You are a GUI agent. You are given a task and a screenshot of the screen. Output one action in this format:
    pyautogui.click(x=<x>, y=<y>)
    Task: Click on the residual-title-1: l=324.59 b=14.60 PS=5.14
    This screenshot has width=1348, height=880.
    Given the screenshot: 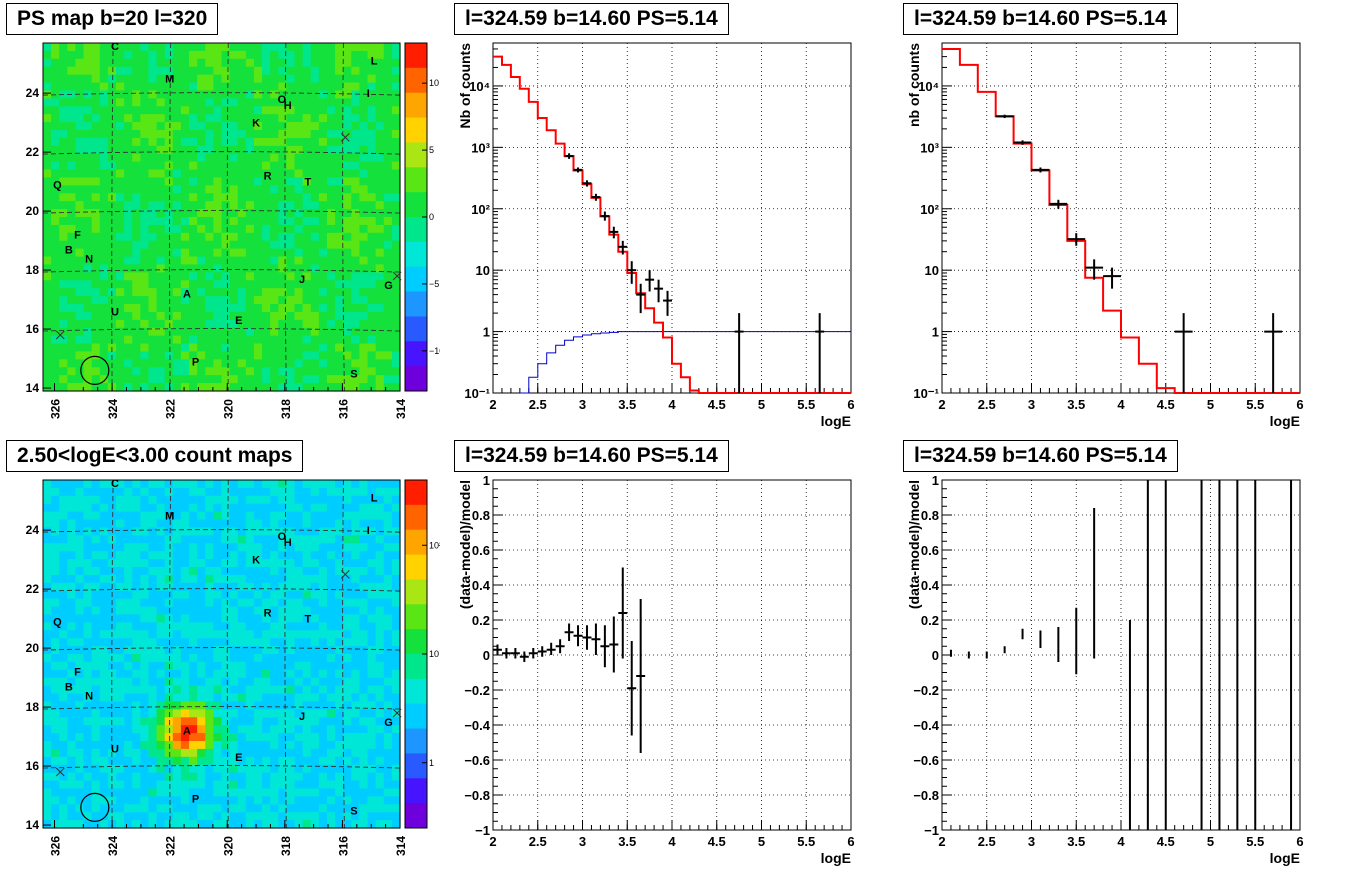 What is the action you would take?
    pyautogui.click(x=591, y=456)
    